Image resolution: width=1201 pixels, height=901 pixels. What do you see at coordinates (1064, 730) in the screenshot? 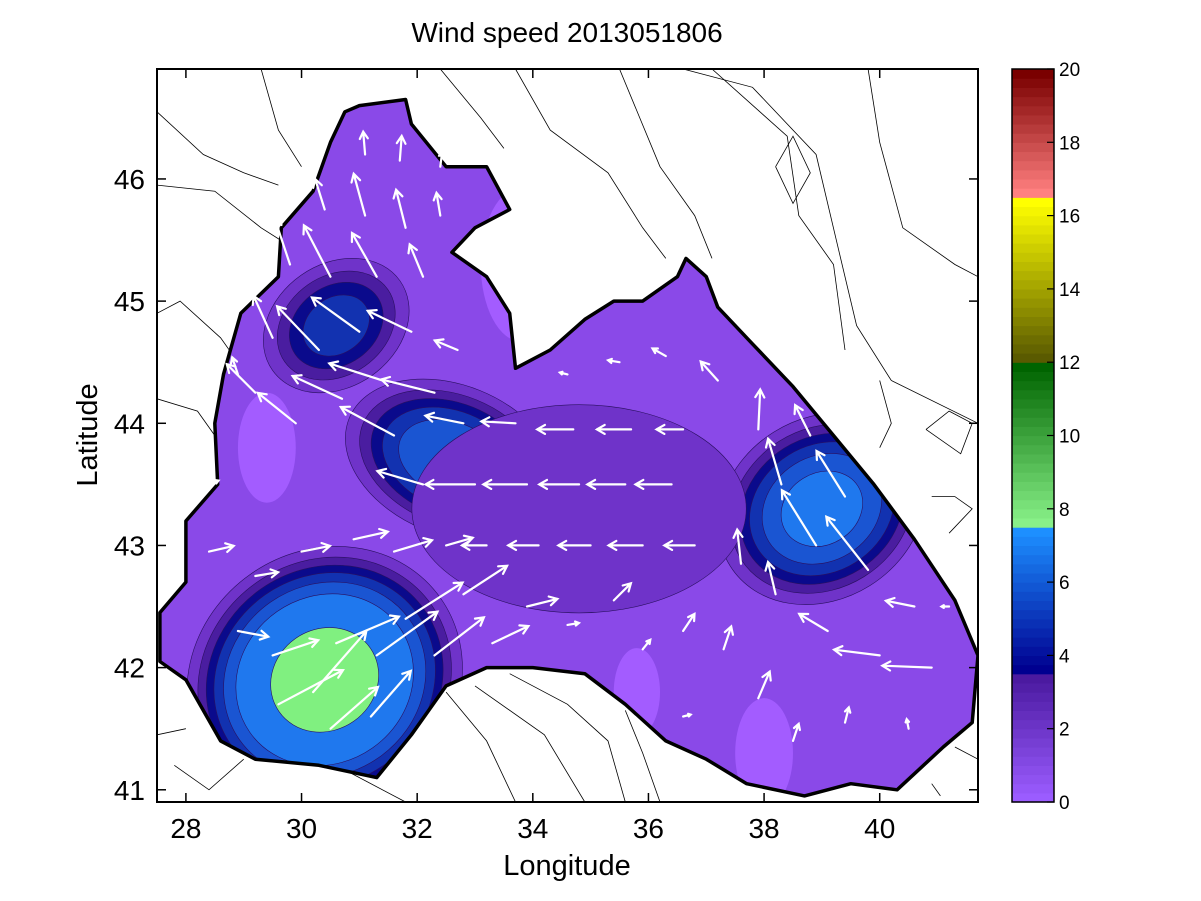
I see `colorbar-tick-label: 2` at bounding box center [1064, 730].